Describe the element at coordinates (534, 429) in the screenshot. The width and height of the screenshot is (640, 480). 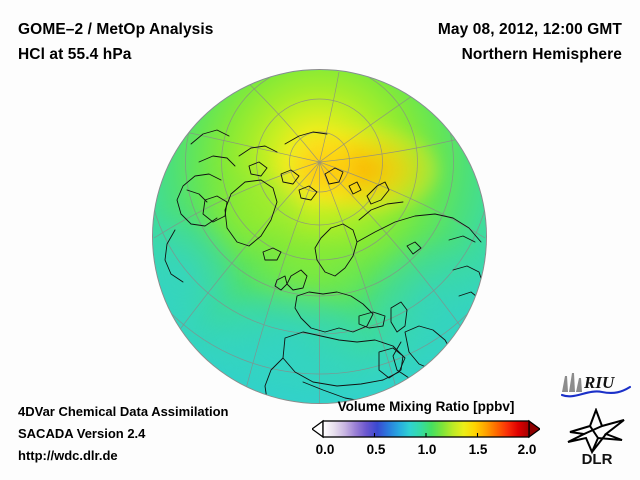
I see `colorbar-max-arrow` at that location.